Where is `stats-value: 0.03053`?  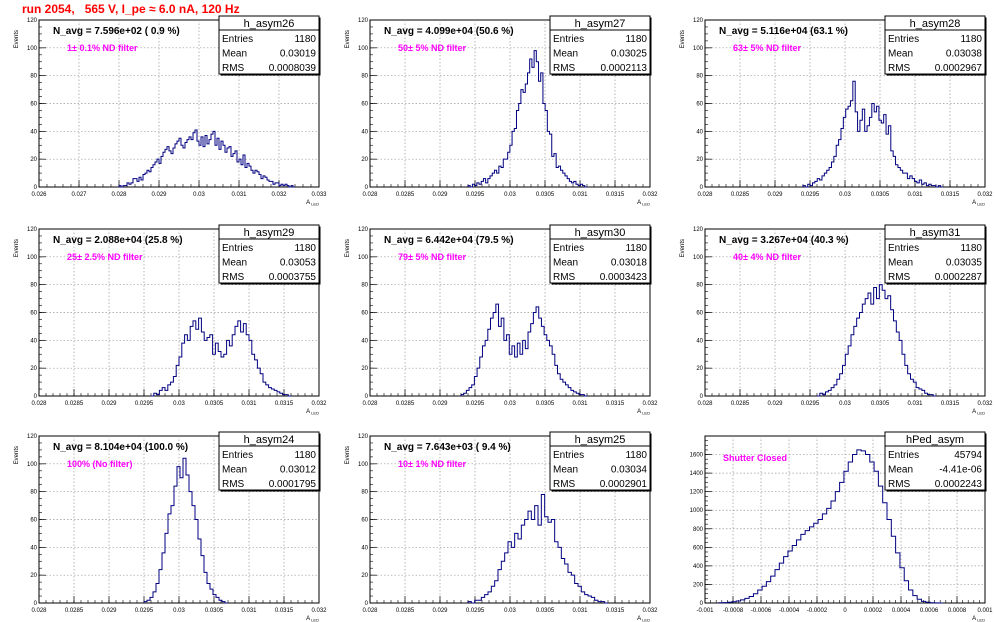
stats-value: 0.03053 is located at coordinates (298, 263).